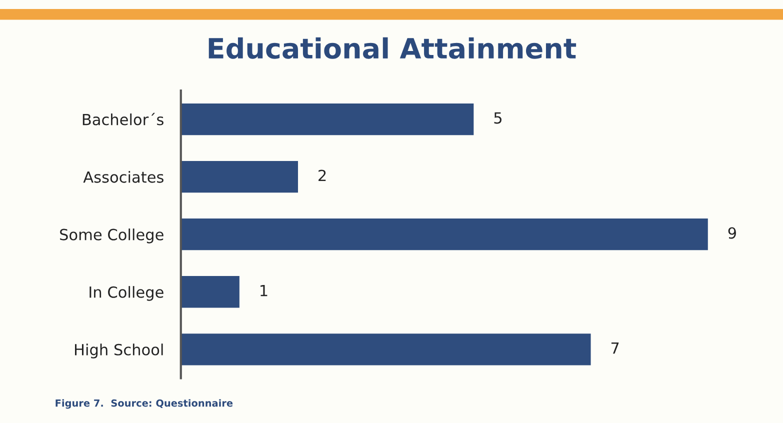  I want to click on data-label: 2, so click(322, 176).